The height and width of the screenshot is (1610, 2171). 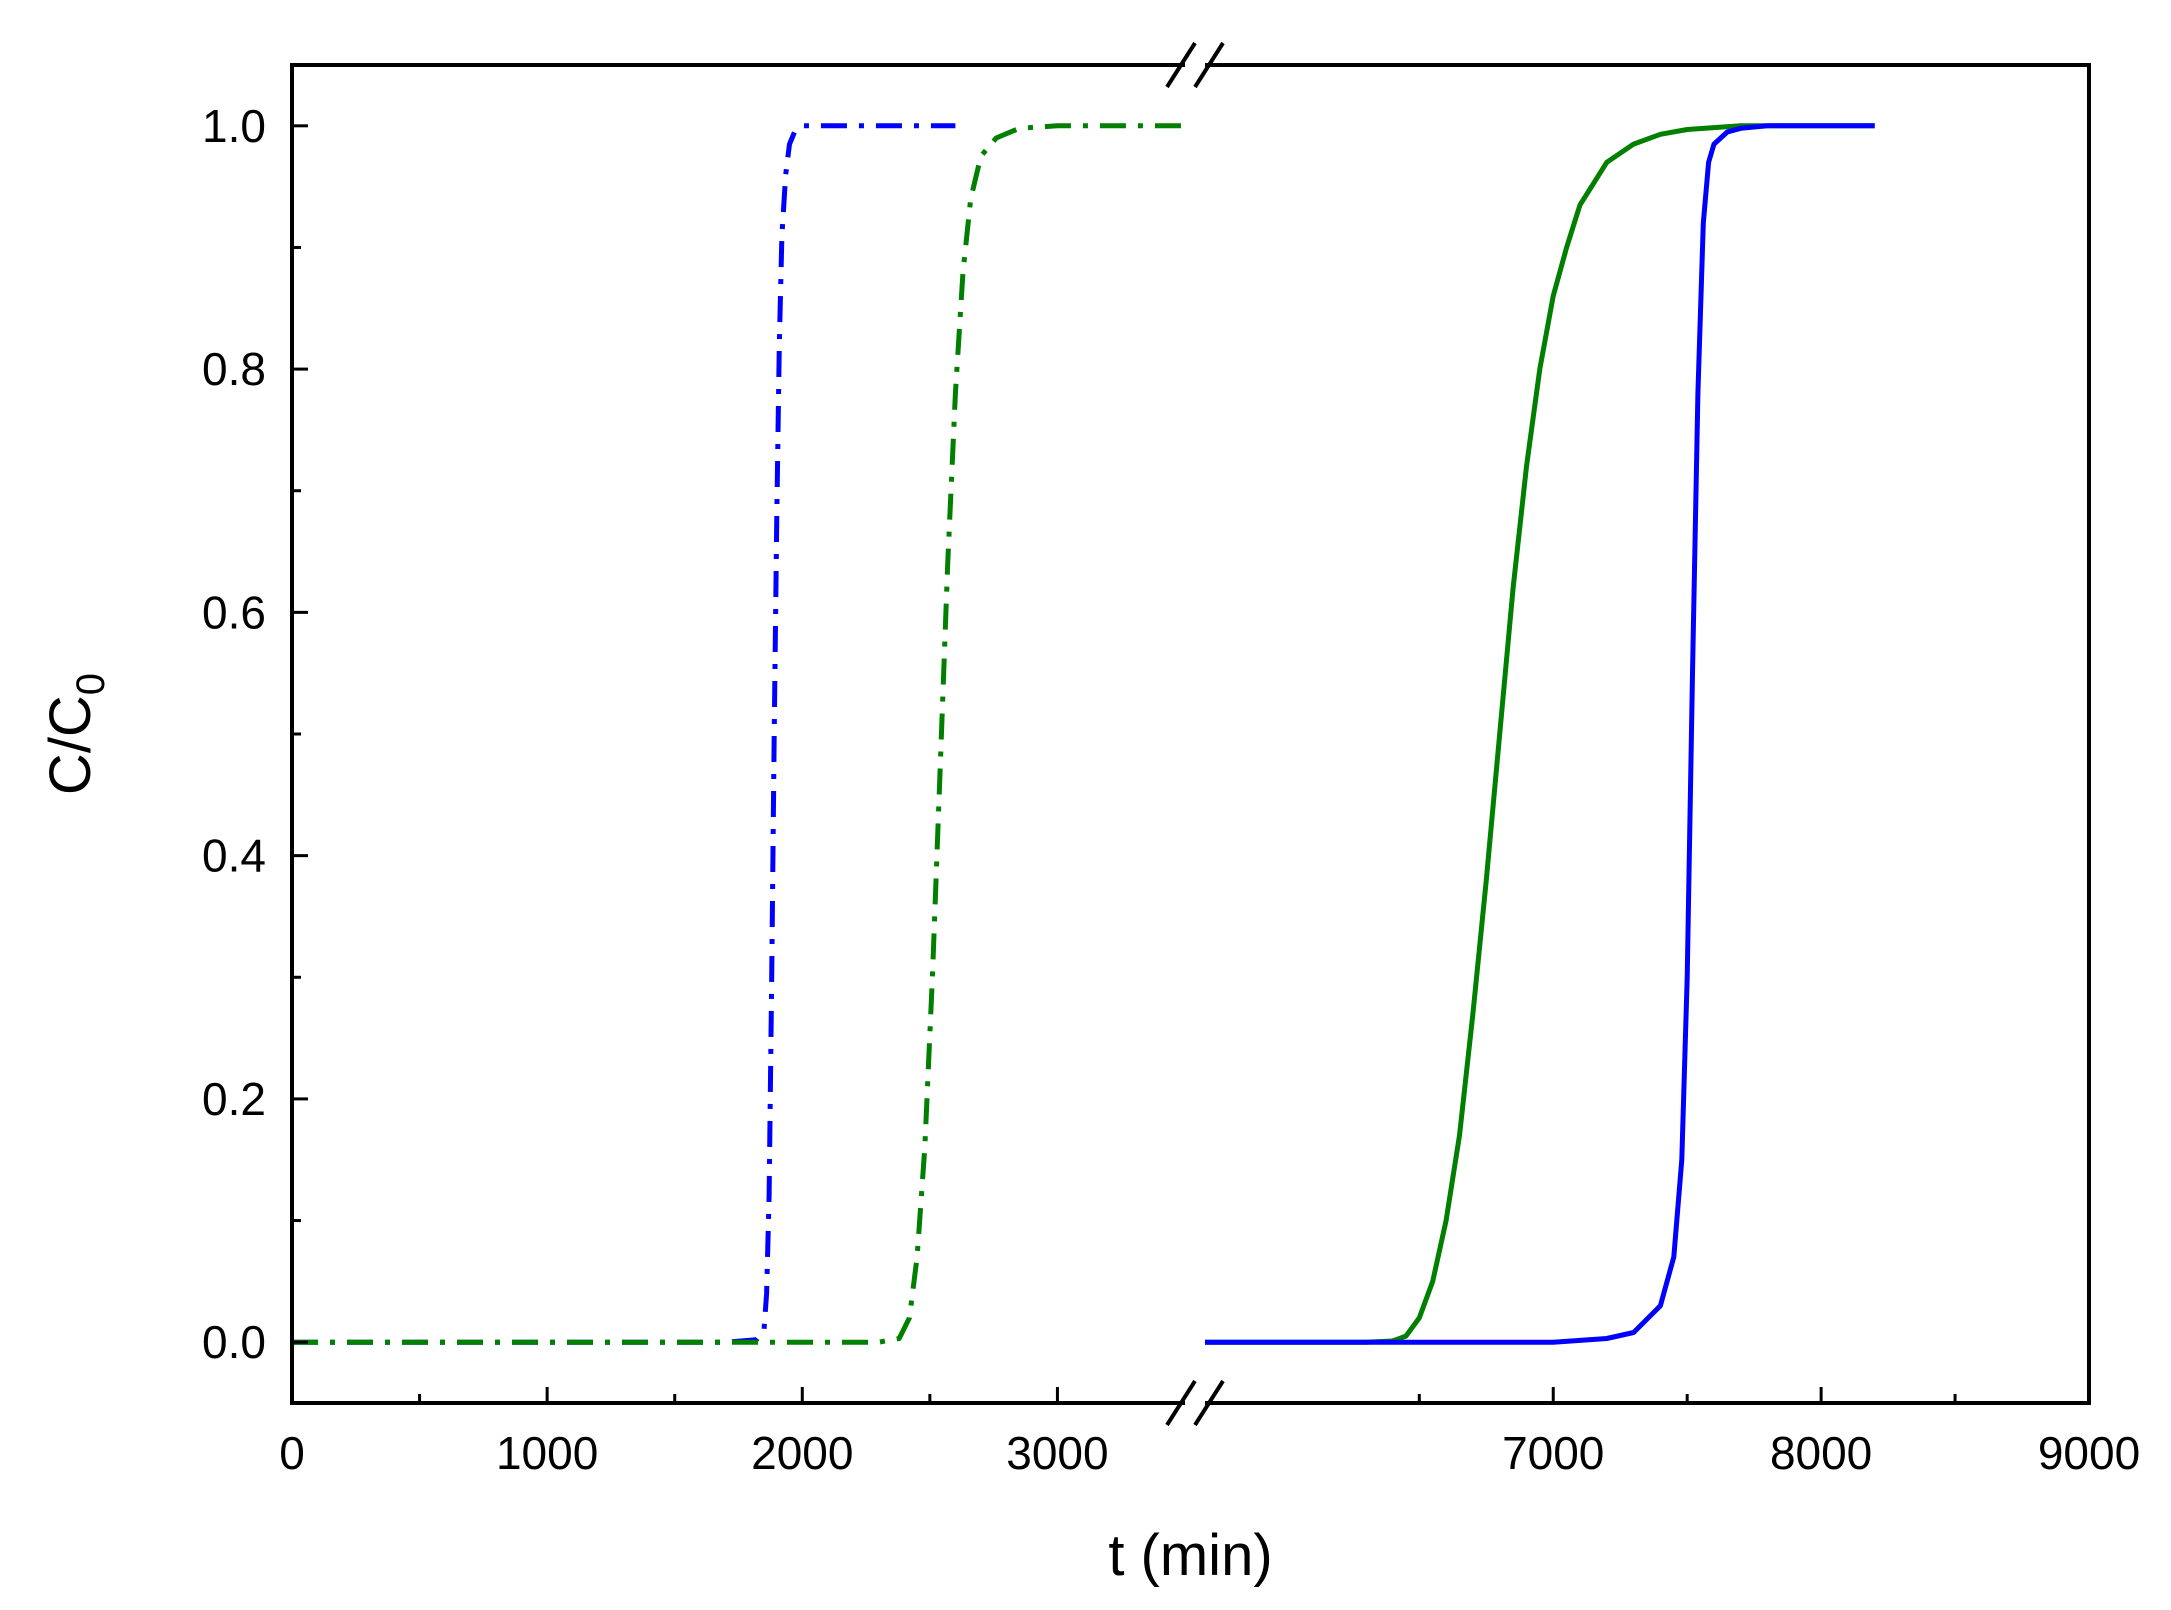 What do you see at coordinates (2089, 1453) in the screenshot?
I see `x-tick-label: 9000` at bounding box center [2089, 1453].